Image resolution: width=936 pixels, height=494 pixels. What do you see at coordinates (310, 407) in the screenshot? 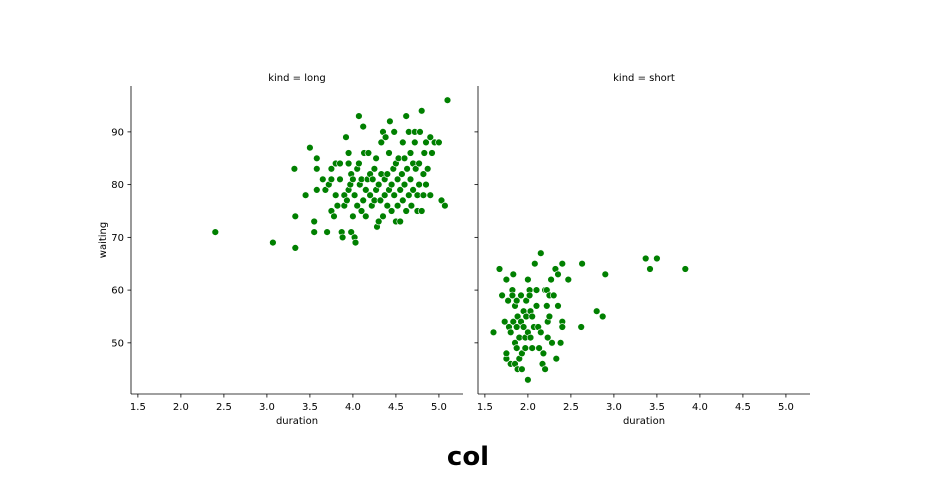
I see `x-tick-label: 3.5` at bounding box center [310, 407].